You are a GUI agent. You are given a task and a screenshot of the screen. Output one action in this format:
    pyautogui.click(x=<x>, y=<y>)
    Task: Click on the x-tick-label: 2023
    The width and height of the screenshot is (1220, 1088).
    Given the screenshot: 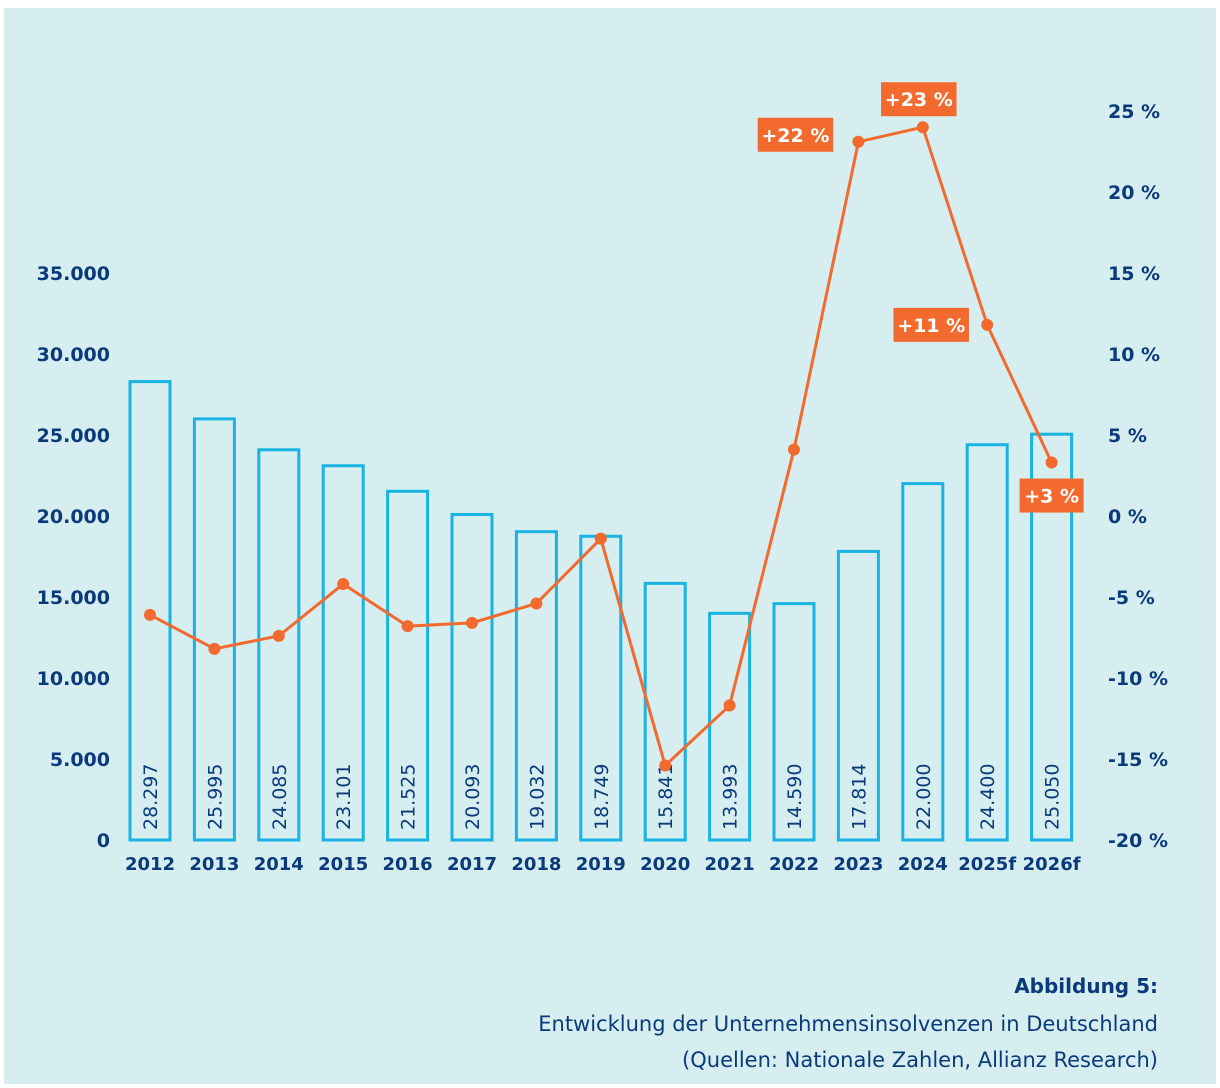 What is the action you would take?
    pyautogui.click(x=858, y=864)
    